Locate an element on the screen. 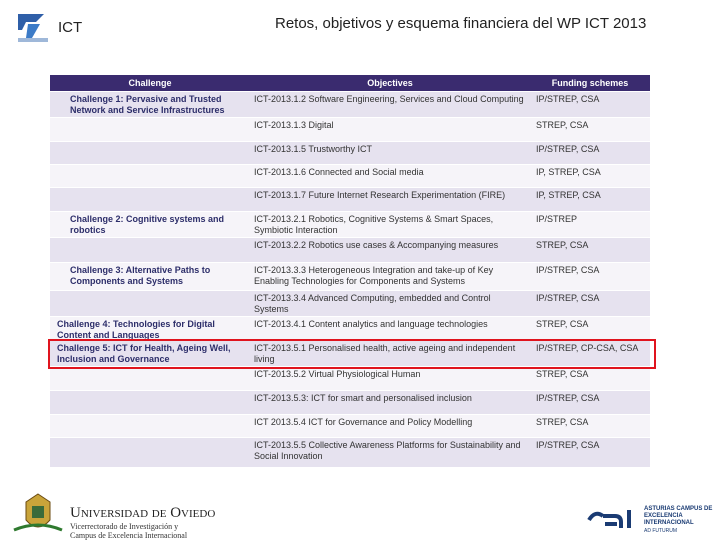  column-header: Funding schemes is located at coordinates (590, 83).